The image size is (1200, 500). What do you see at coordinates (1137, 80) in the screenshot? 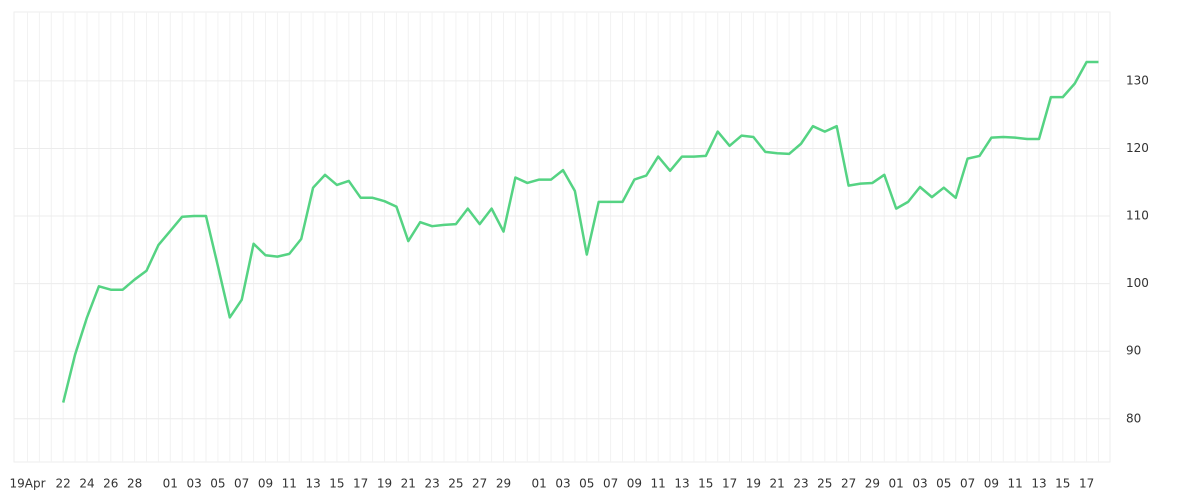
I see `y-tick-label: 130` at bounding box center [1137, 80].